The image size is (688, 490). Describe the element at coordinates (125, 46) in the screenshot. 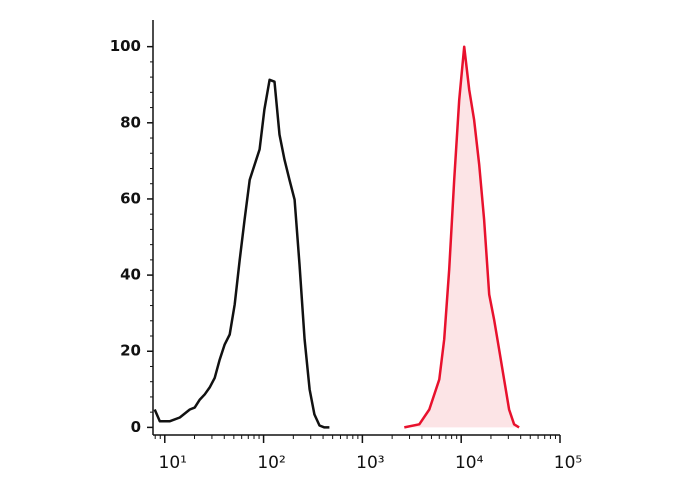

I see `y-tick-label: 100` at that location.